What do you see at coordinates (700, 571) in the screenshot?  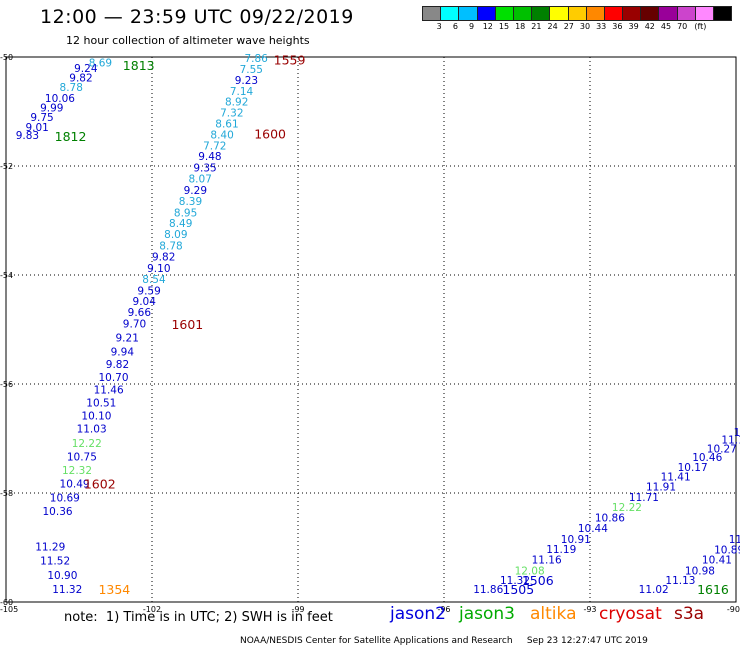 I see `wave-height-label: 10.98` at bounding box center [700, 571].